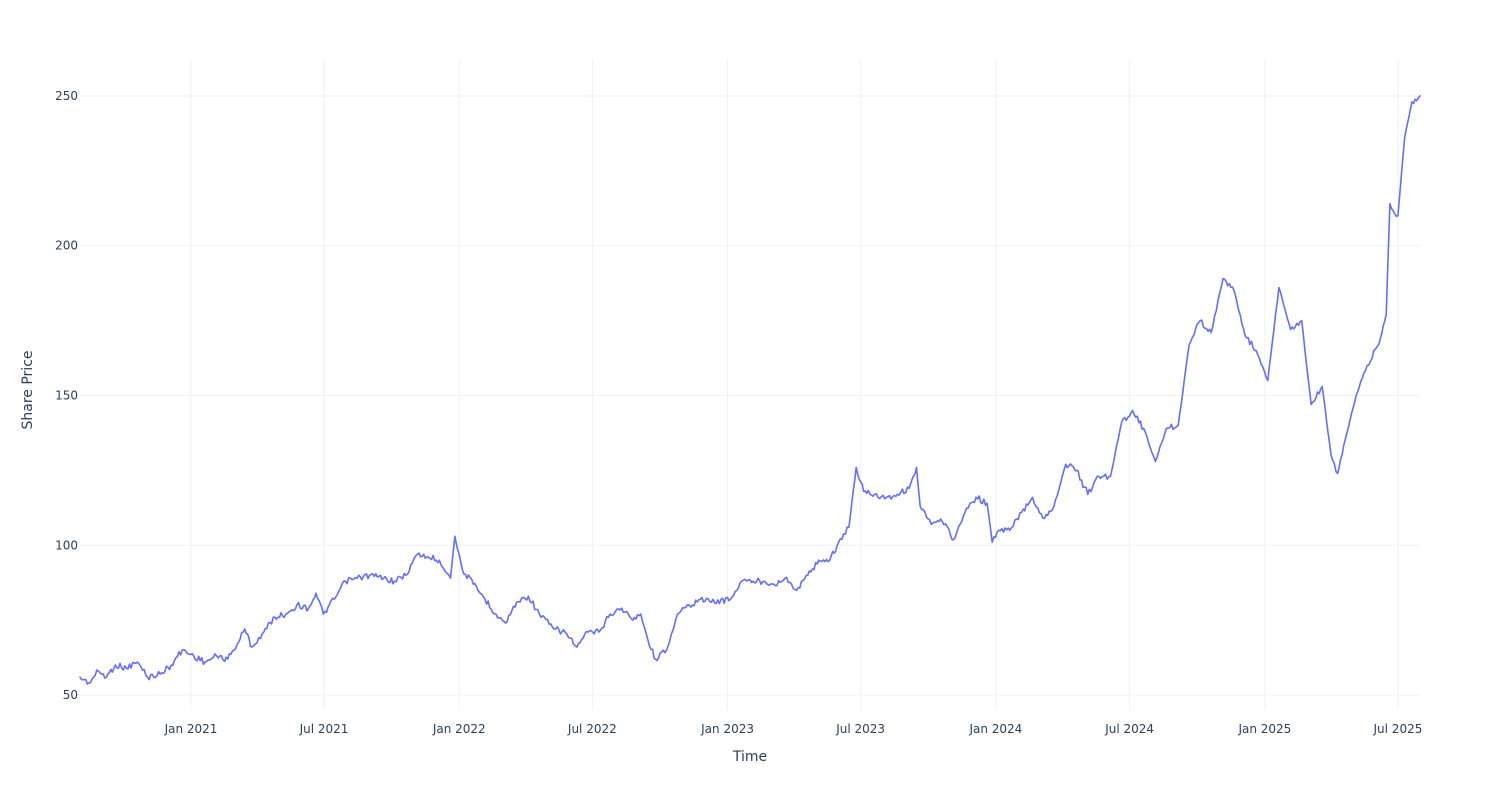  Describe the element at coordinates (860, 729) in the screenshot. I see `x-tick-label: Jul 2023` at that location.